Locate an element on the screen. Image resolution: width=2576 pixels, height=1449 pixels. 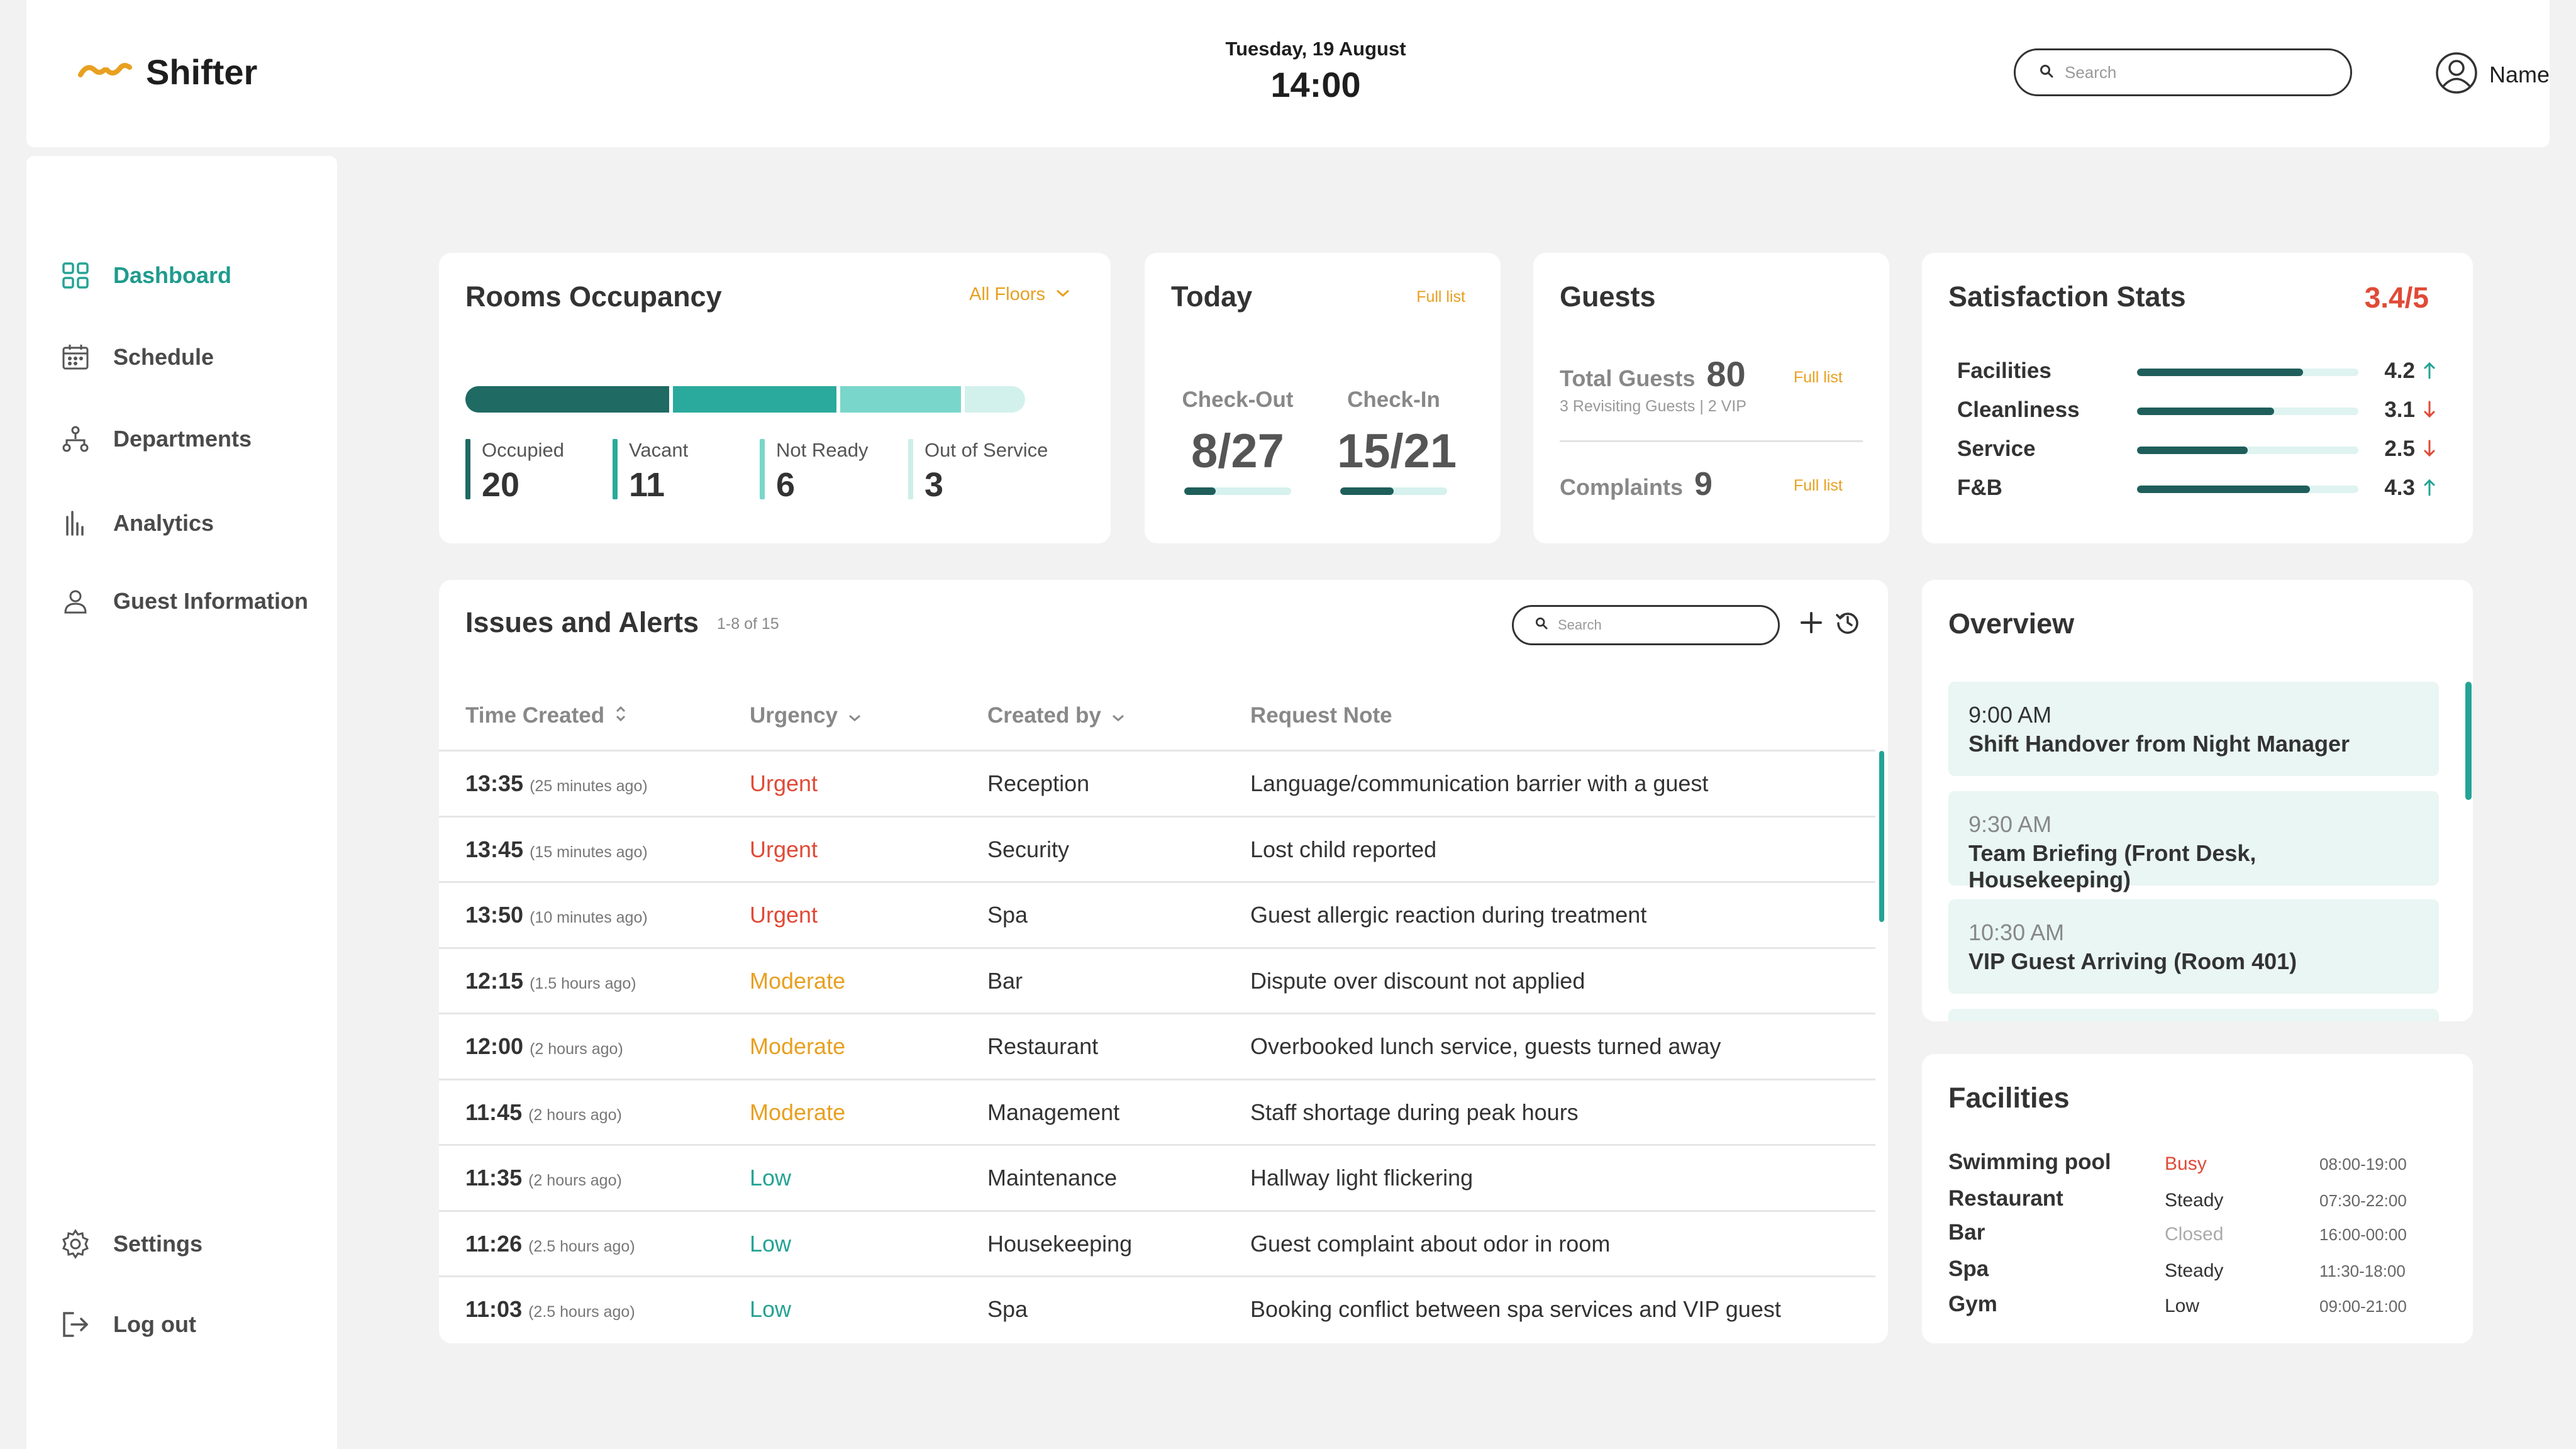
calendar-icon is located at coordinates (75, 357).